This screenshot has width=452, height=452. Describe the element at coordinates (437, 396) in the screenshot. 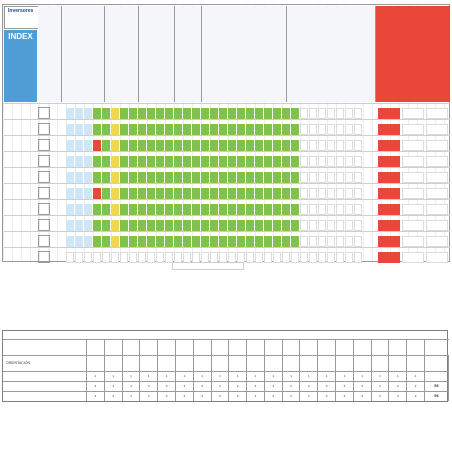

I see `summary-total-cell: 56` at that location.